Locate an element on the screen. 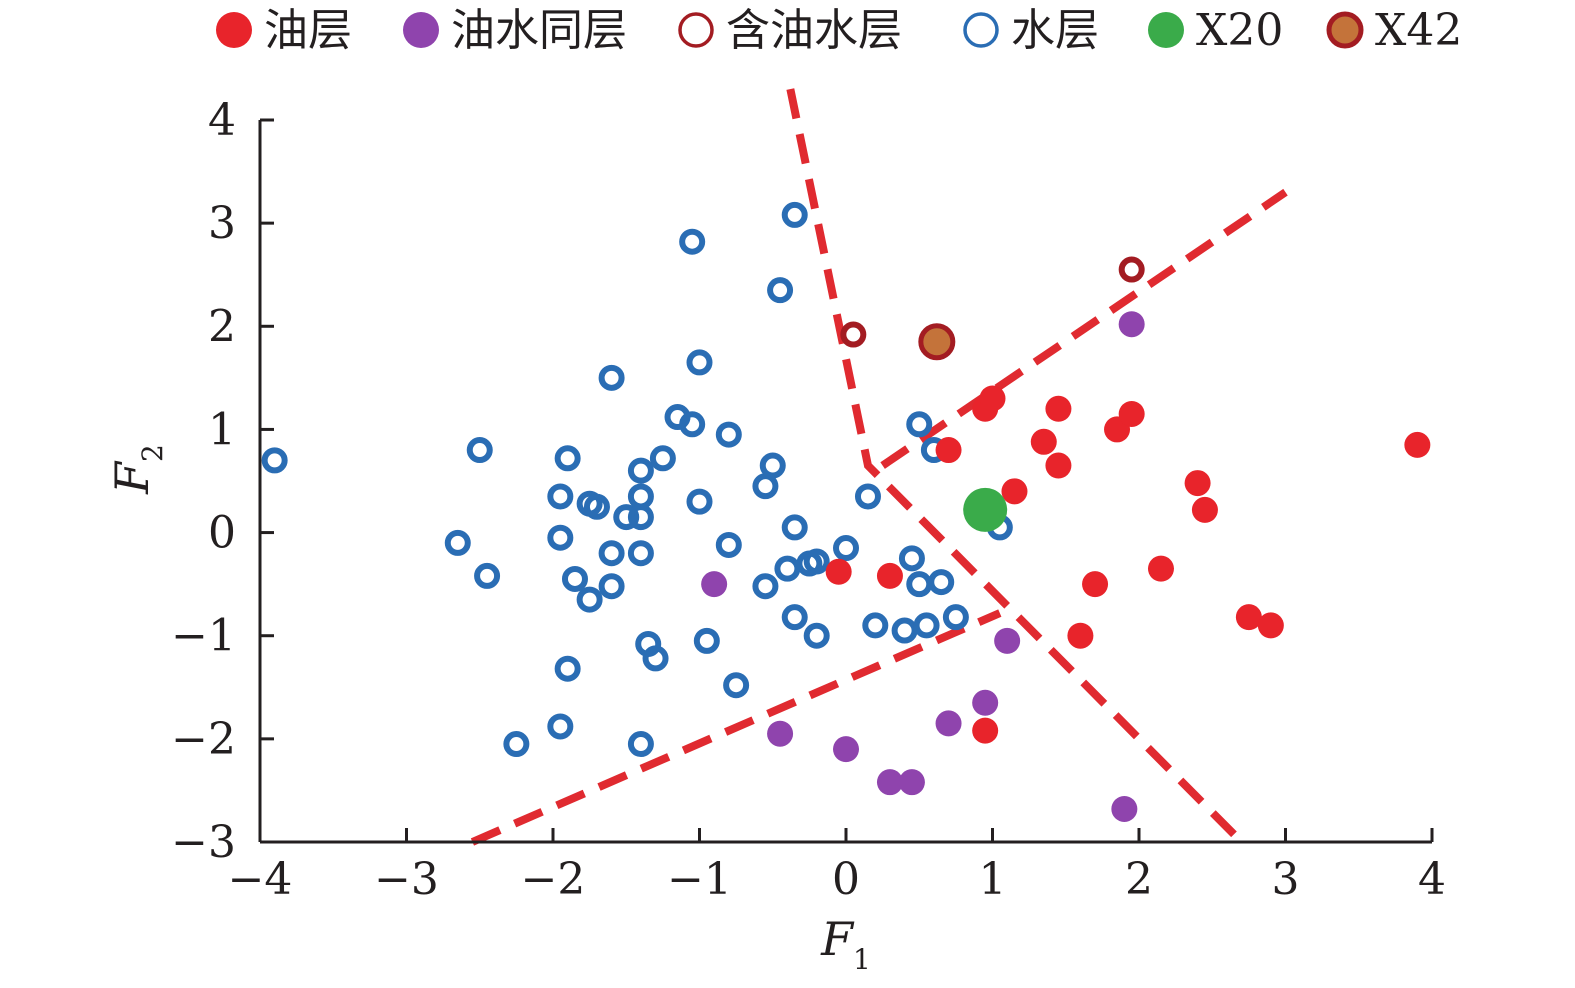 The image size is (1575, 988). y-tick-label: −3 is located at coordinates (203, 842).